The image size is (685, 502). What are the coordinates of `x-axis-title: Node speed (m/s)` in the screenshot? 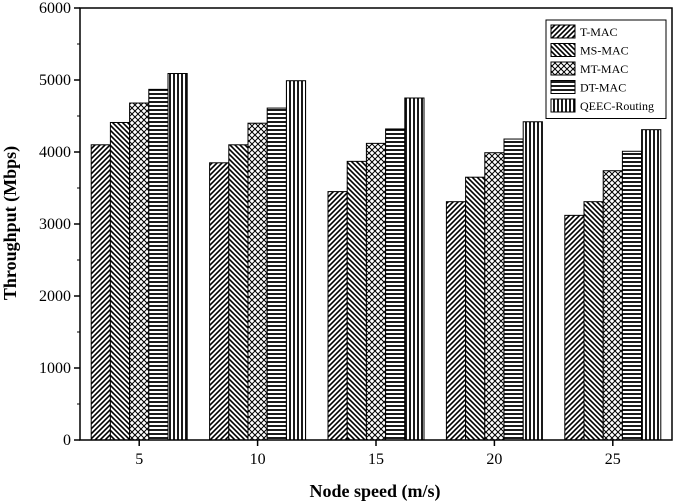 It's located at (375, 491).